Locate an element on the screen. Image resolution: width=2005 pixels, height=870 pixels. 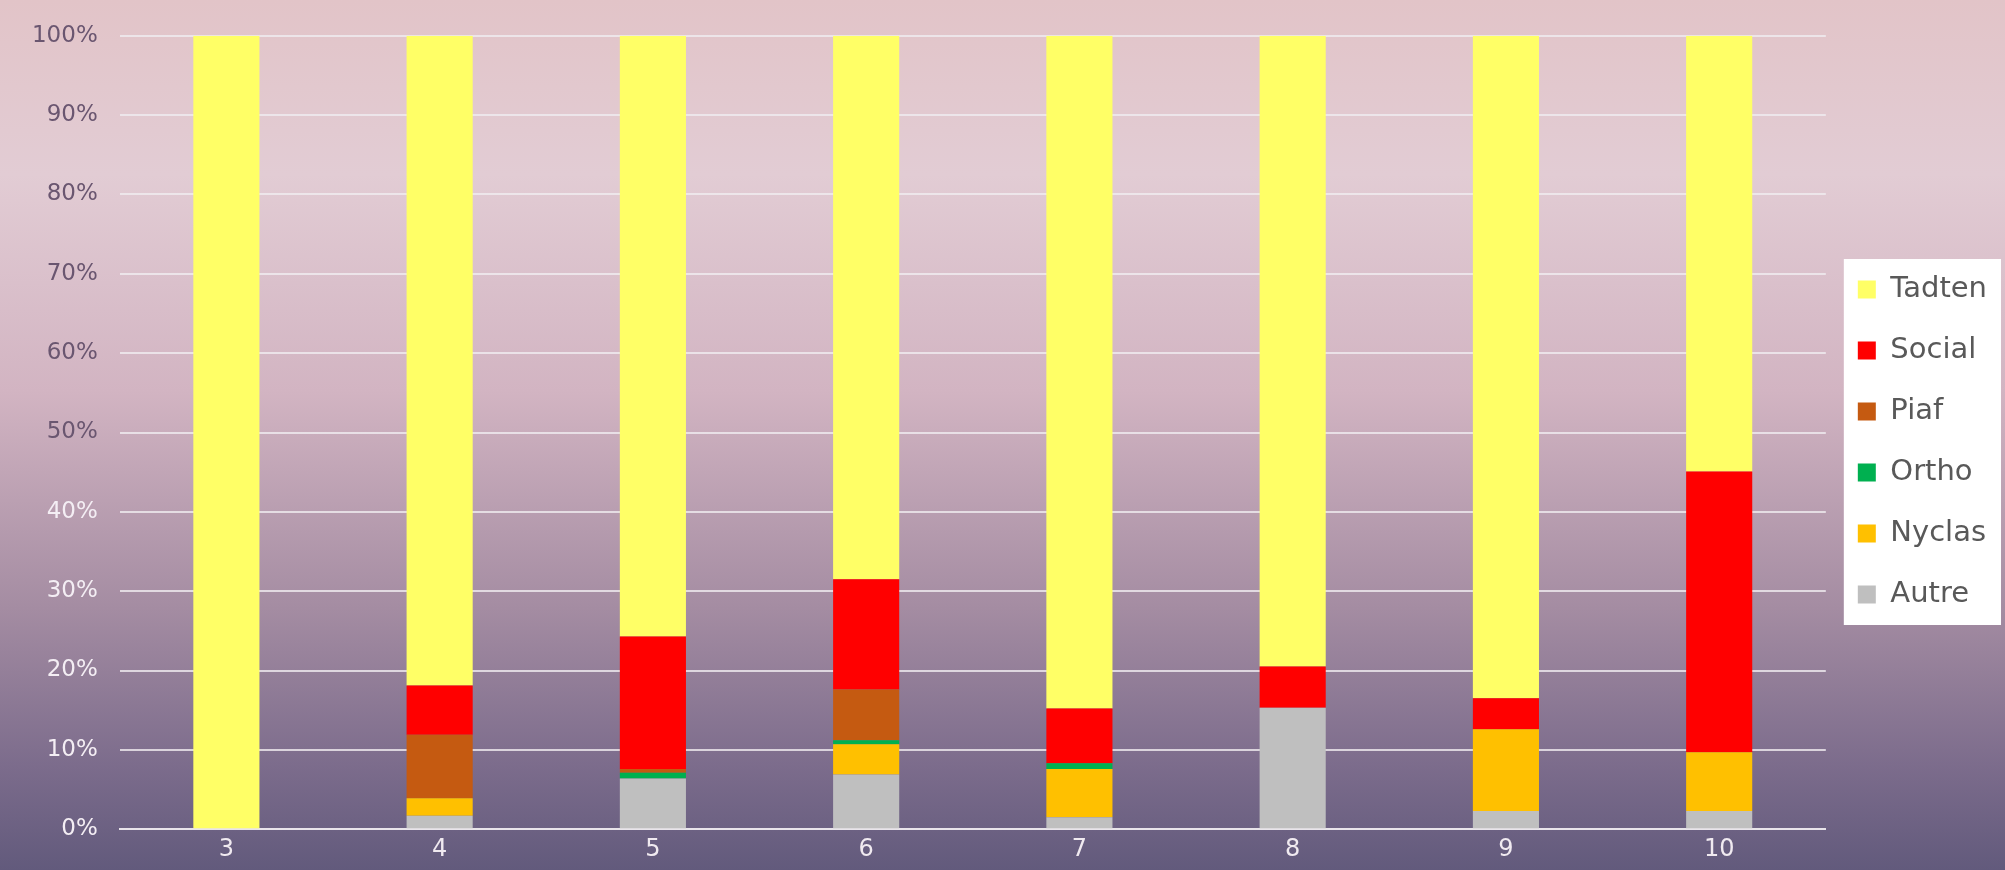
y-tick-label: 80% is located at coordinates (72, 192).